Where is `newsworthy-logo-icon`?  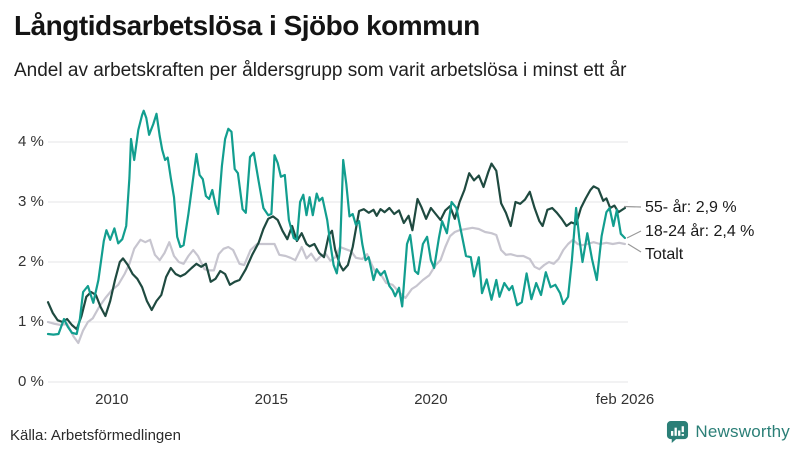
newsworthy-logo-icon is located at coordinates (678, 431).